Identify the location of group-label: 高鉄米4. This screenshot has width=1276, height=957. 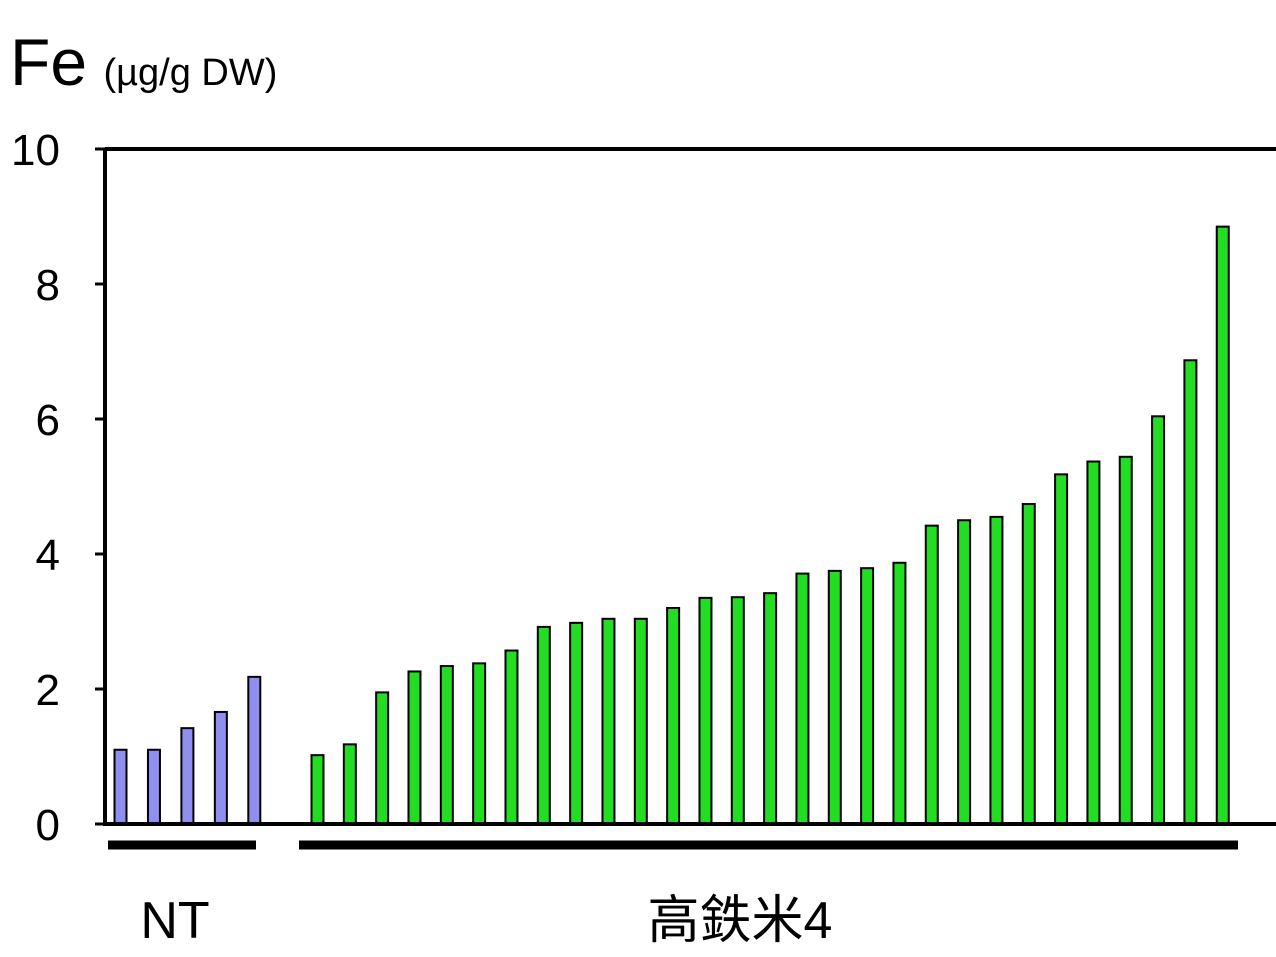
(740, 921).